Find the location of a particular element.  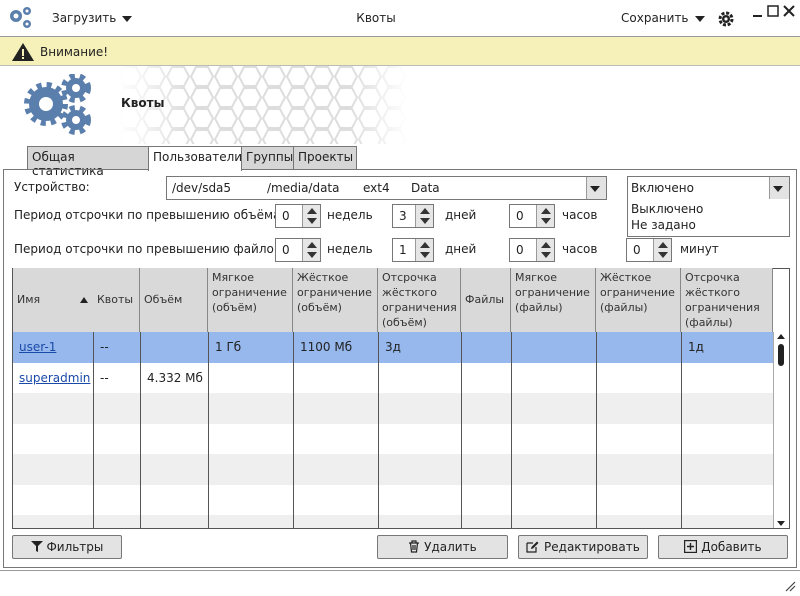

load-menu: Загрузить is located at coordinates (92, 18).